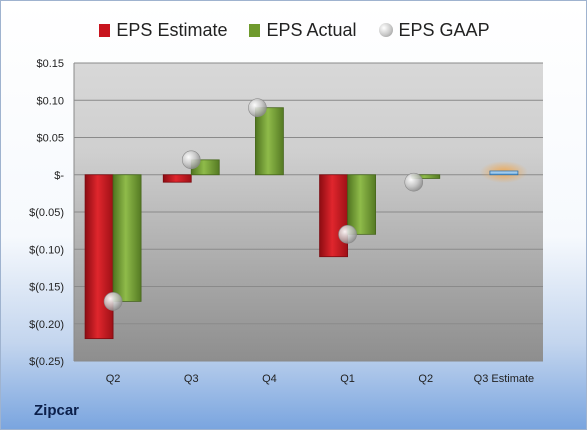 The width and height of the screenshot is (587, 431). What do you see at coordinates (504, 379) in the screenshot?
I see `x-tick-label: Q3 Estimate` at bounding box center [504, 379].